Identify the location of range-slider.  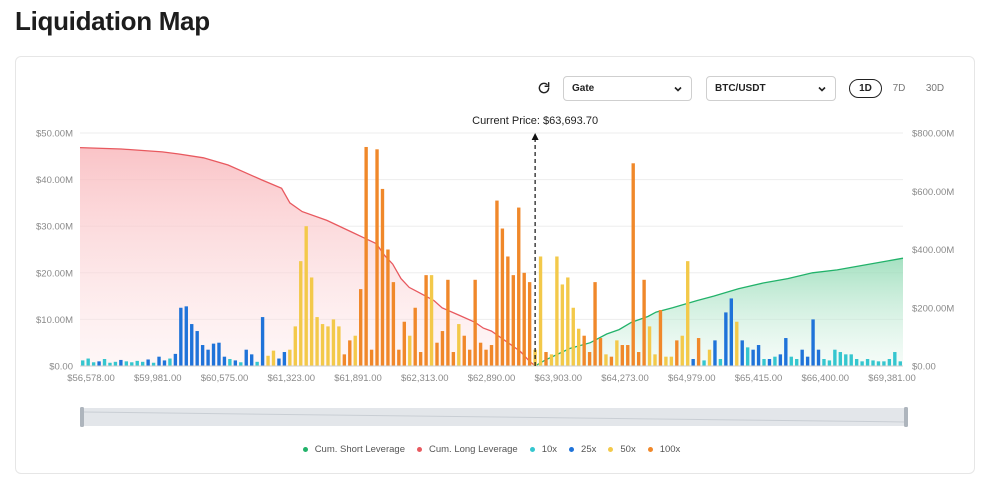
(494, 417).